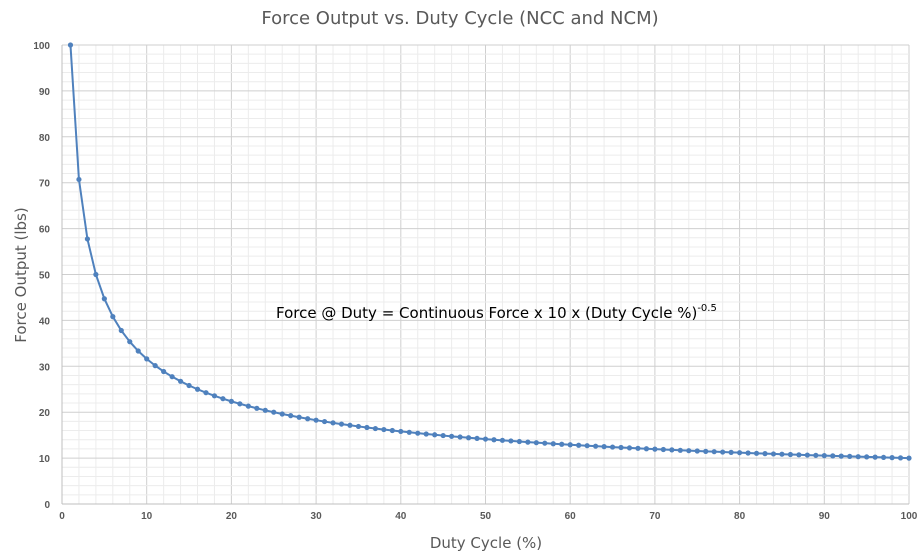 This screenshot has width=921, height=558. I want to click on x-tick-label: 60, so click(571, 516).